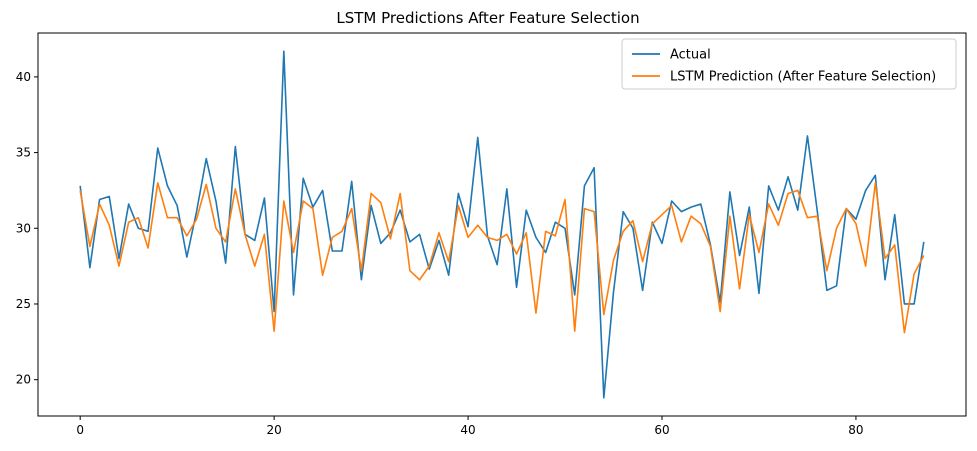 The height and width of the screenshot is (451, 977). Describe the element at coordinates (273, 430) in the screenshot. I see `x-tick-label: 20` at that location.